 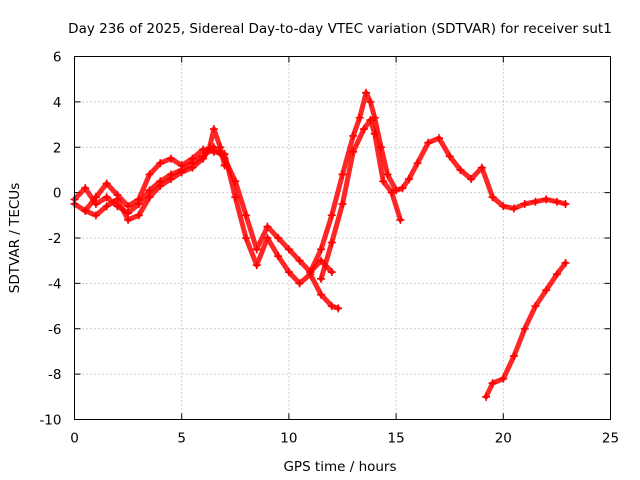 I want to click on y-tick-label: 2, so click(x=57, y=148).